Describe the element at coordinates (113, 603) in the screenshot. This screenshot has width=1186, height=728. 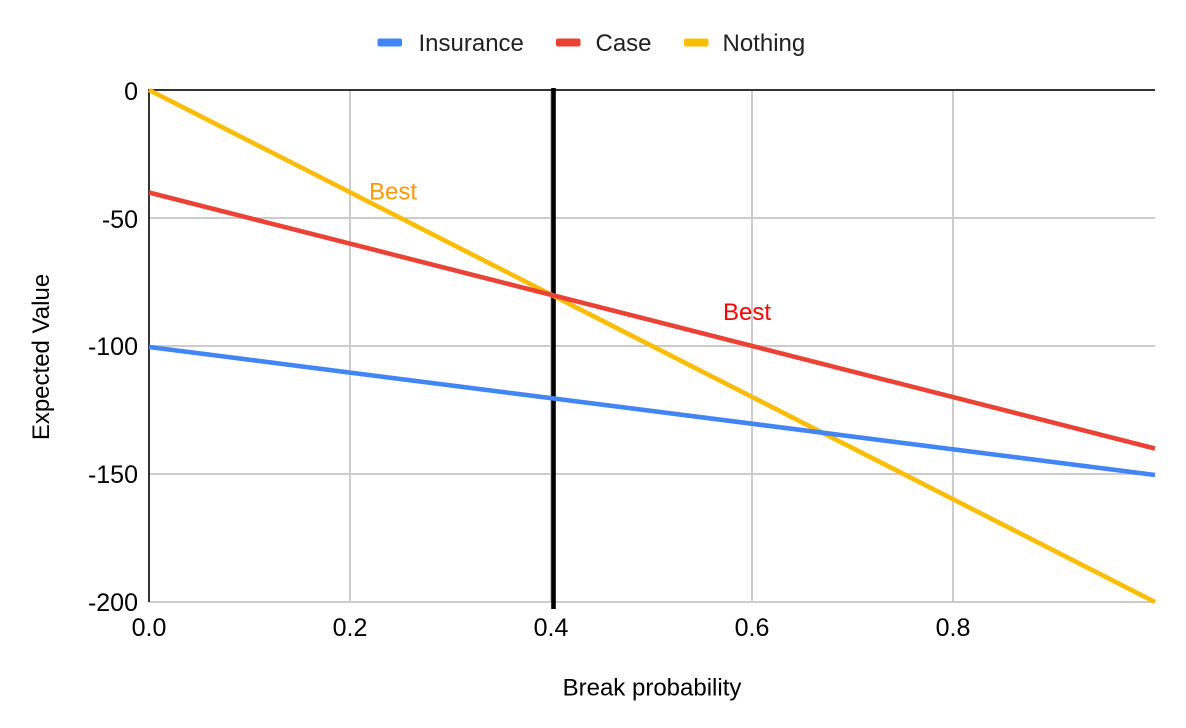
I see `svg-text: -200` at that location.